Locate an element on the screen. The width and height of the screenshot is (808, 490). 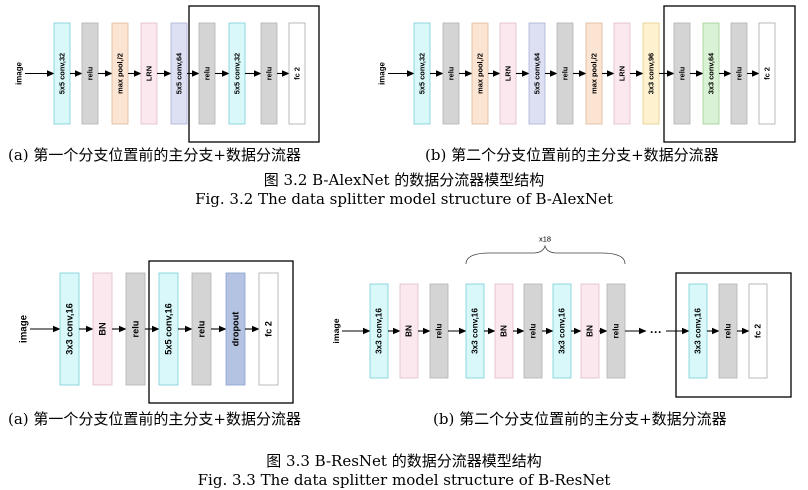
resnet-a-block-label: 5x5 conv,16 is located at coordinates (169, 328).